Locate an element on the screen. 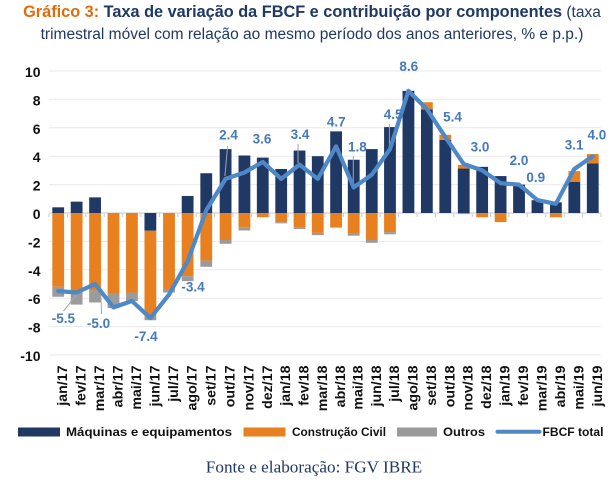 This screenshot has height=490, width=615. svg-text: ago/17 is located at coordinates (193, 387).